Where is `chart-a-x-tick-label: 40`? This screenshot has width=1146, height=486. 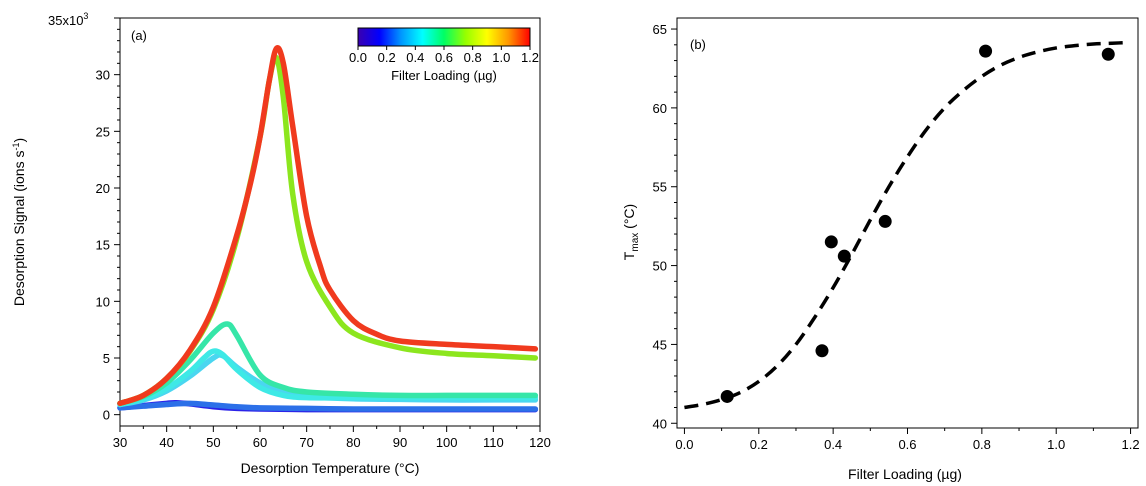 chart-a-x-tick-label: 40 is located at coordinates (166, 442).